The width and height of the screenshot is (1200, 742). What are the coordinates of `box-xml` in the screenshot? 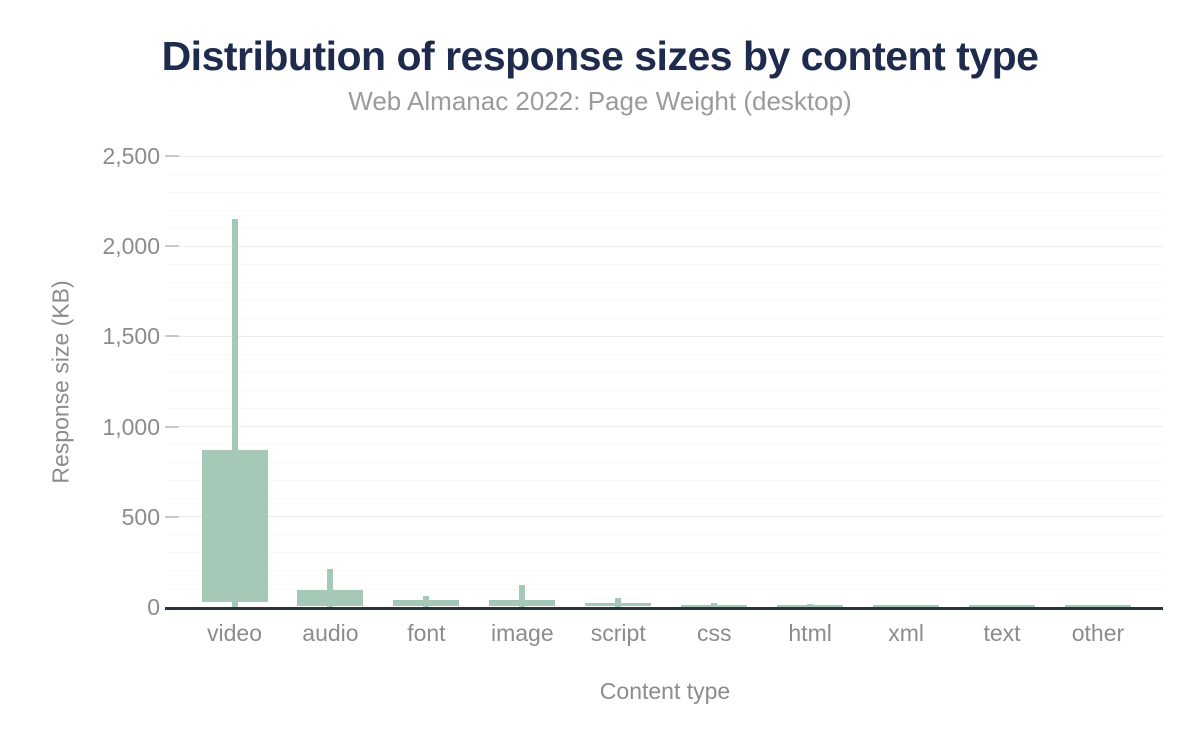 It's located at (906, 606).